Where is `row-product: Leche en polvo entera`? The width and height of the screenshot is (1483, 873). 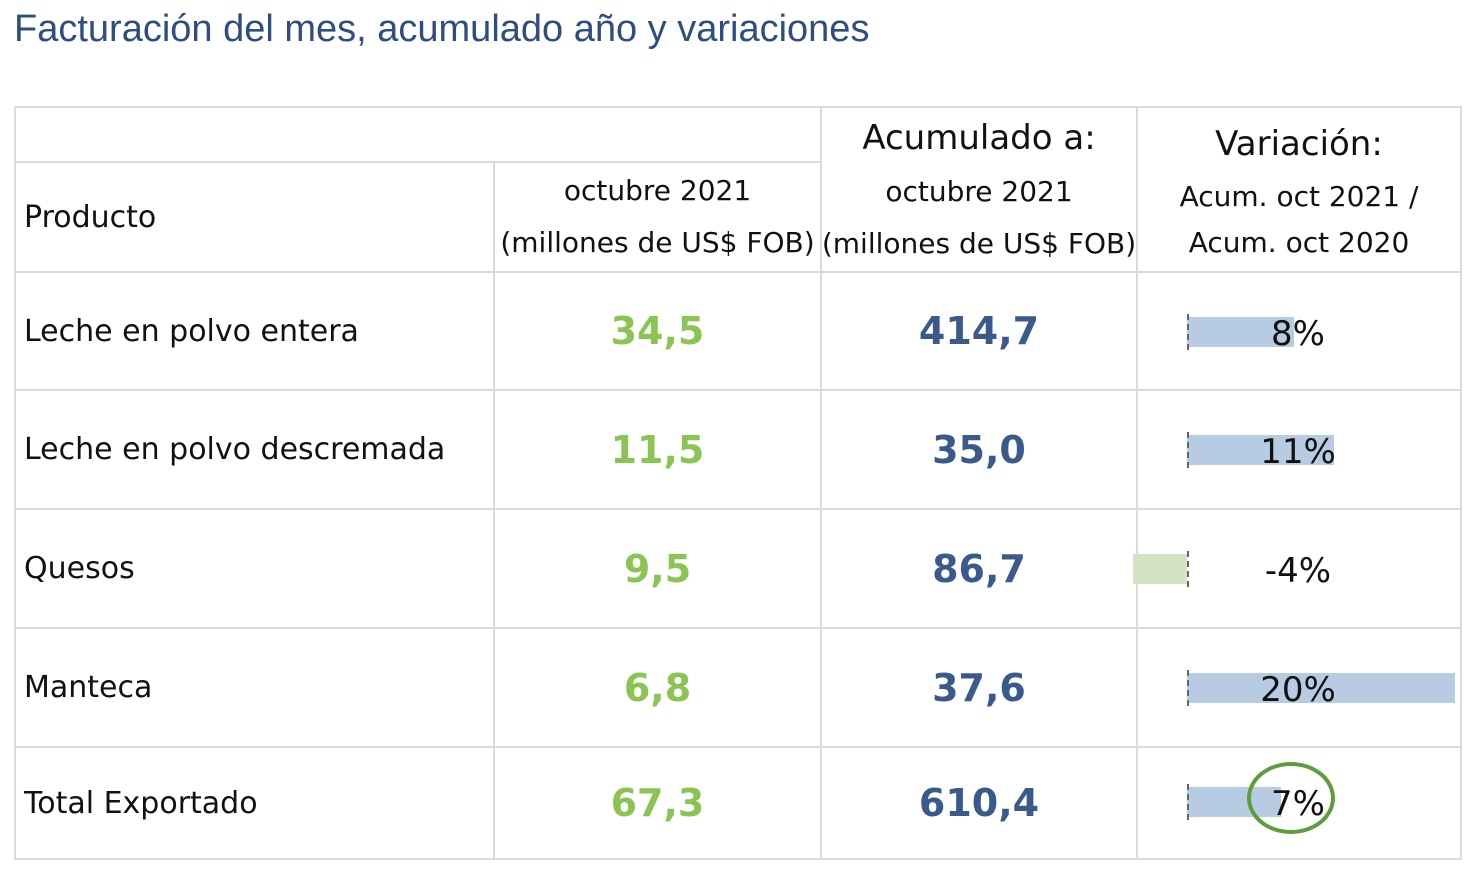 row-product: Leche en polvo entera is located at coordinates (191, 331).